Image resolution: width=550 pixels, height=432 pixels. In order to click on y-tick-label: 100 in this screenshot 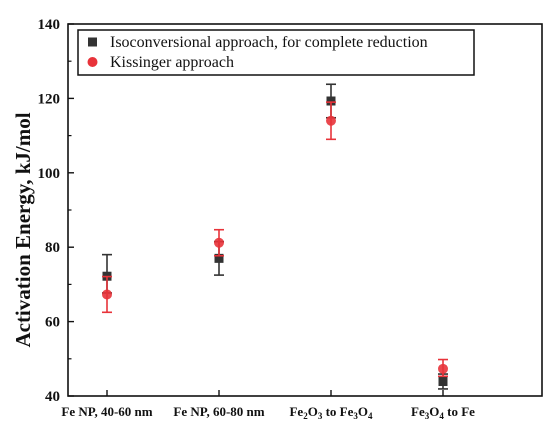, I will do `click(49, 174)`.